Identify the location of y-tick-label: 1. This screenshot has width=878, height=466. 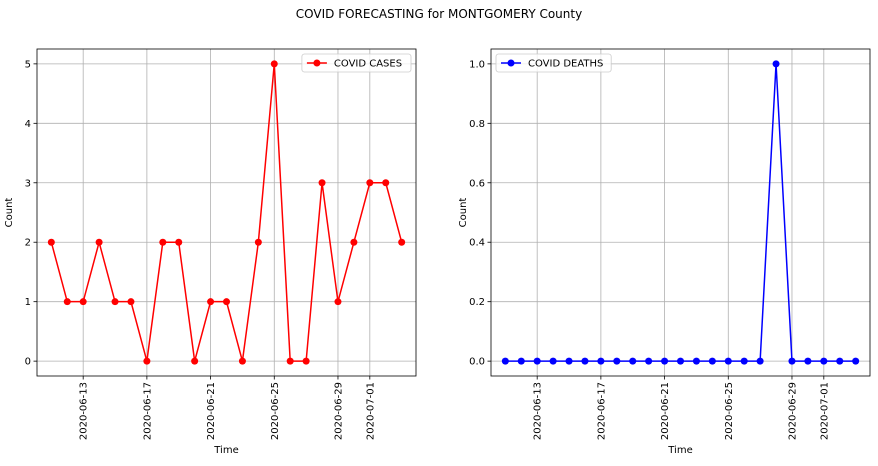
(28, 302).